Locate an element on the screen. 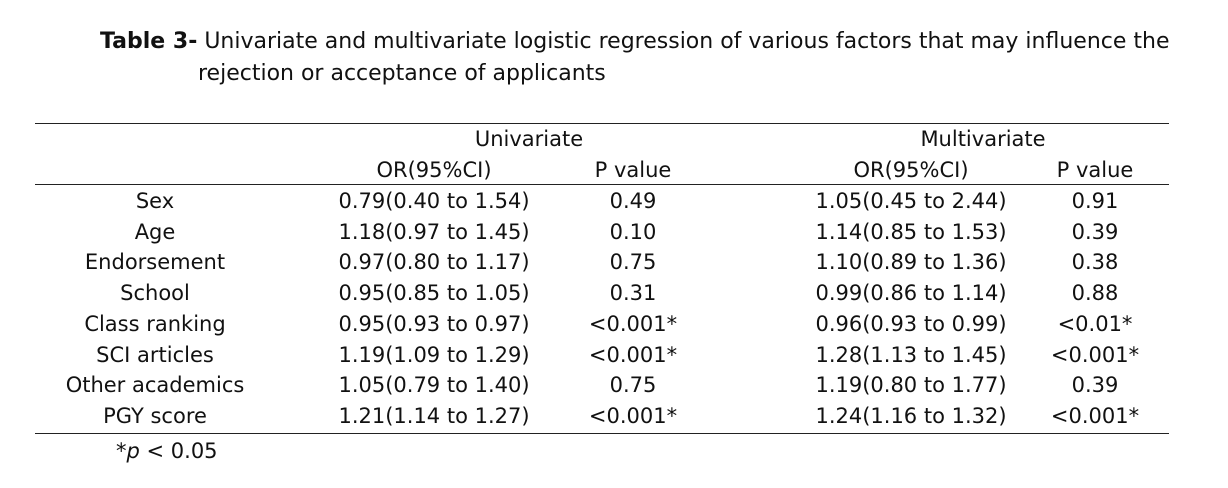  caption-label: Table 3- is located at coordinates (149, 41).